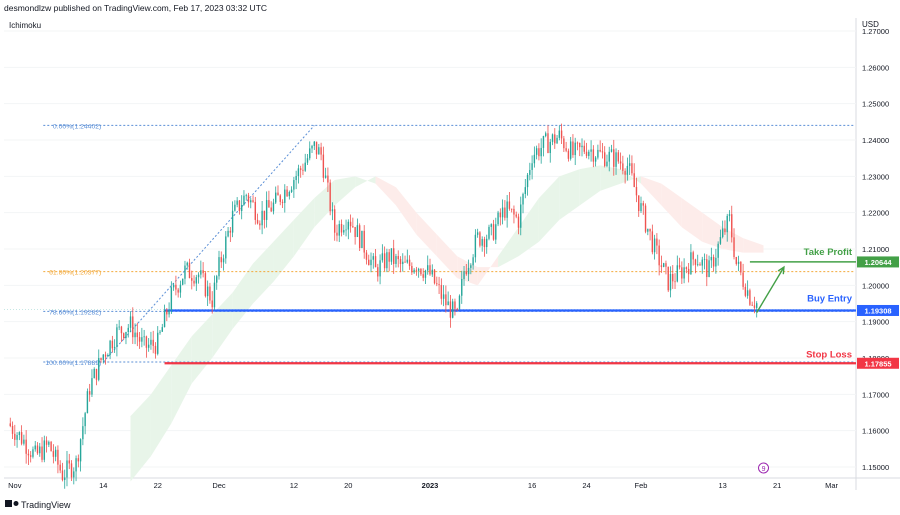 The width and height of the screenshot is (900, 515). What do you see at coordinates (25, 25) in the screenshot?
I see `indicator-label: Ichimoku` at bounding box center [25, 25].